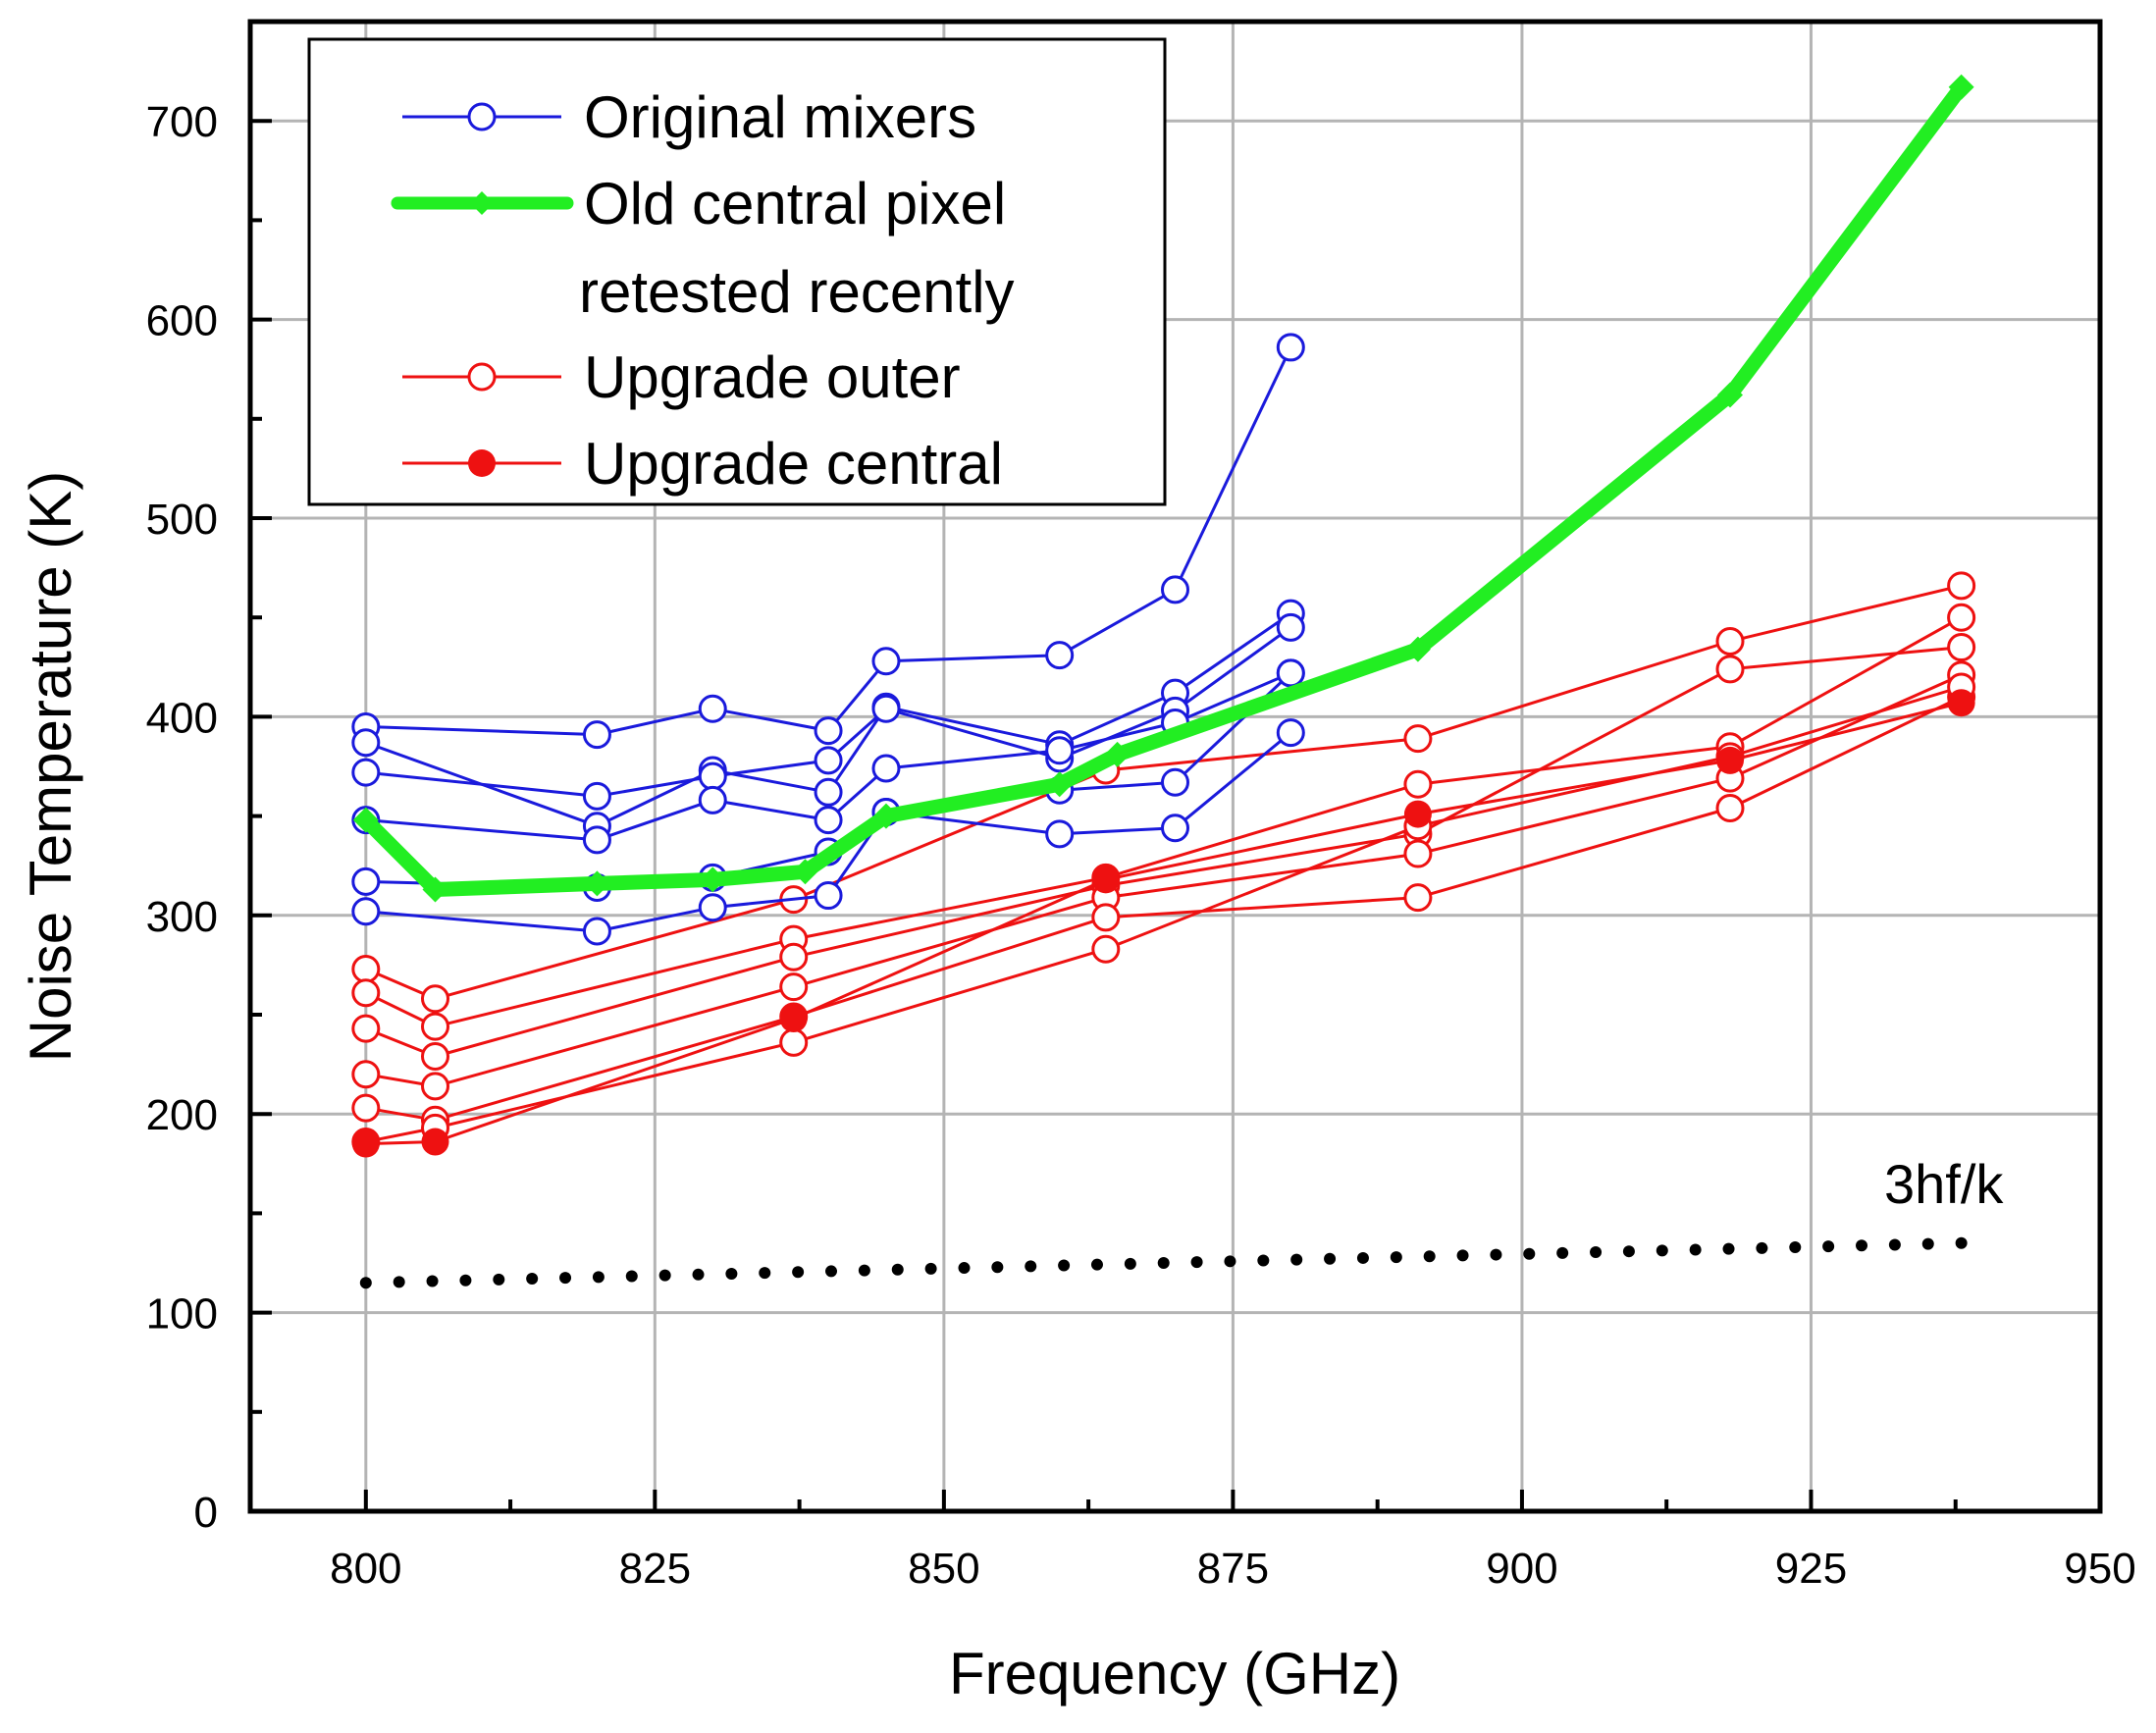  Describe the element at coordinates (943, 1569) in the screenshot. I see `x-tick-label: 850` at that location.